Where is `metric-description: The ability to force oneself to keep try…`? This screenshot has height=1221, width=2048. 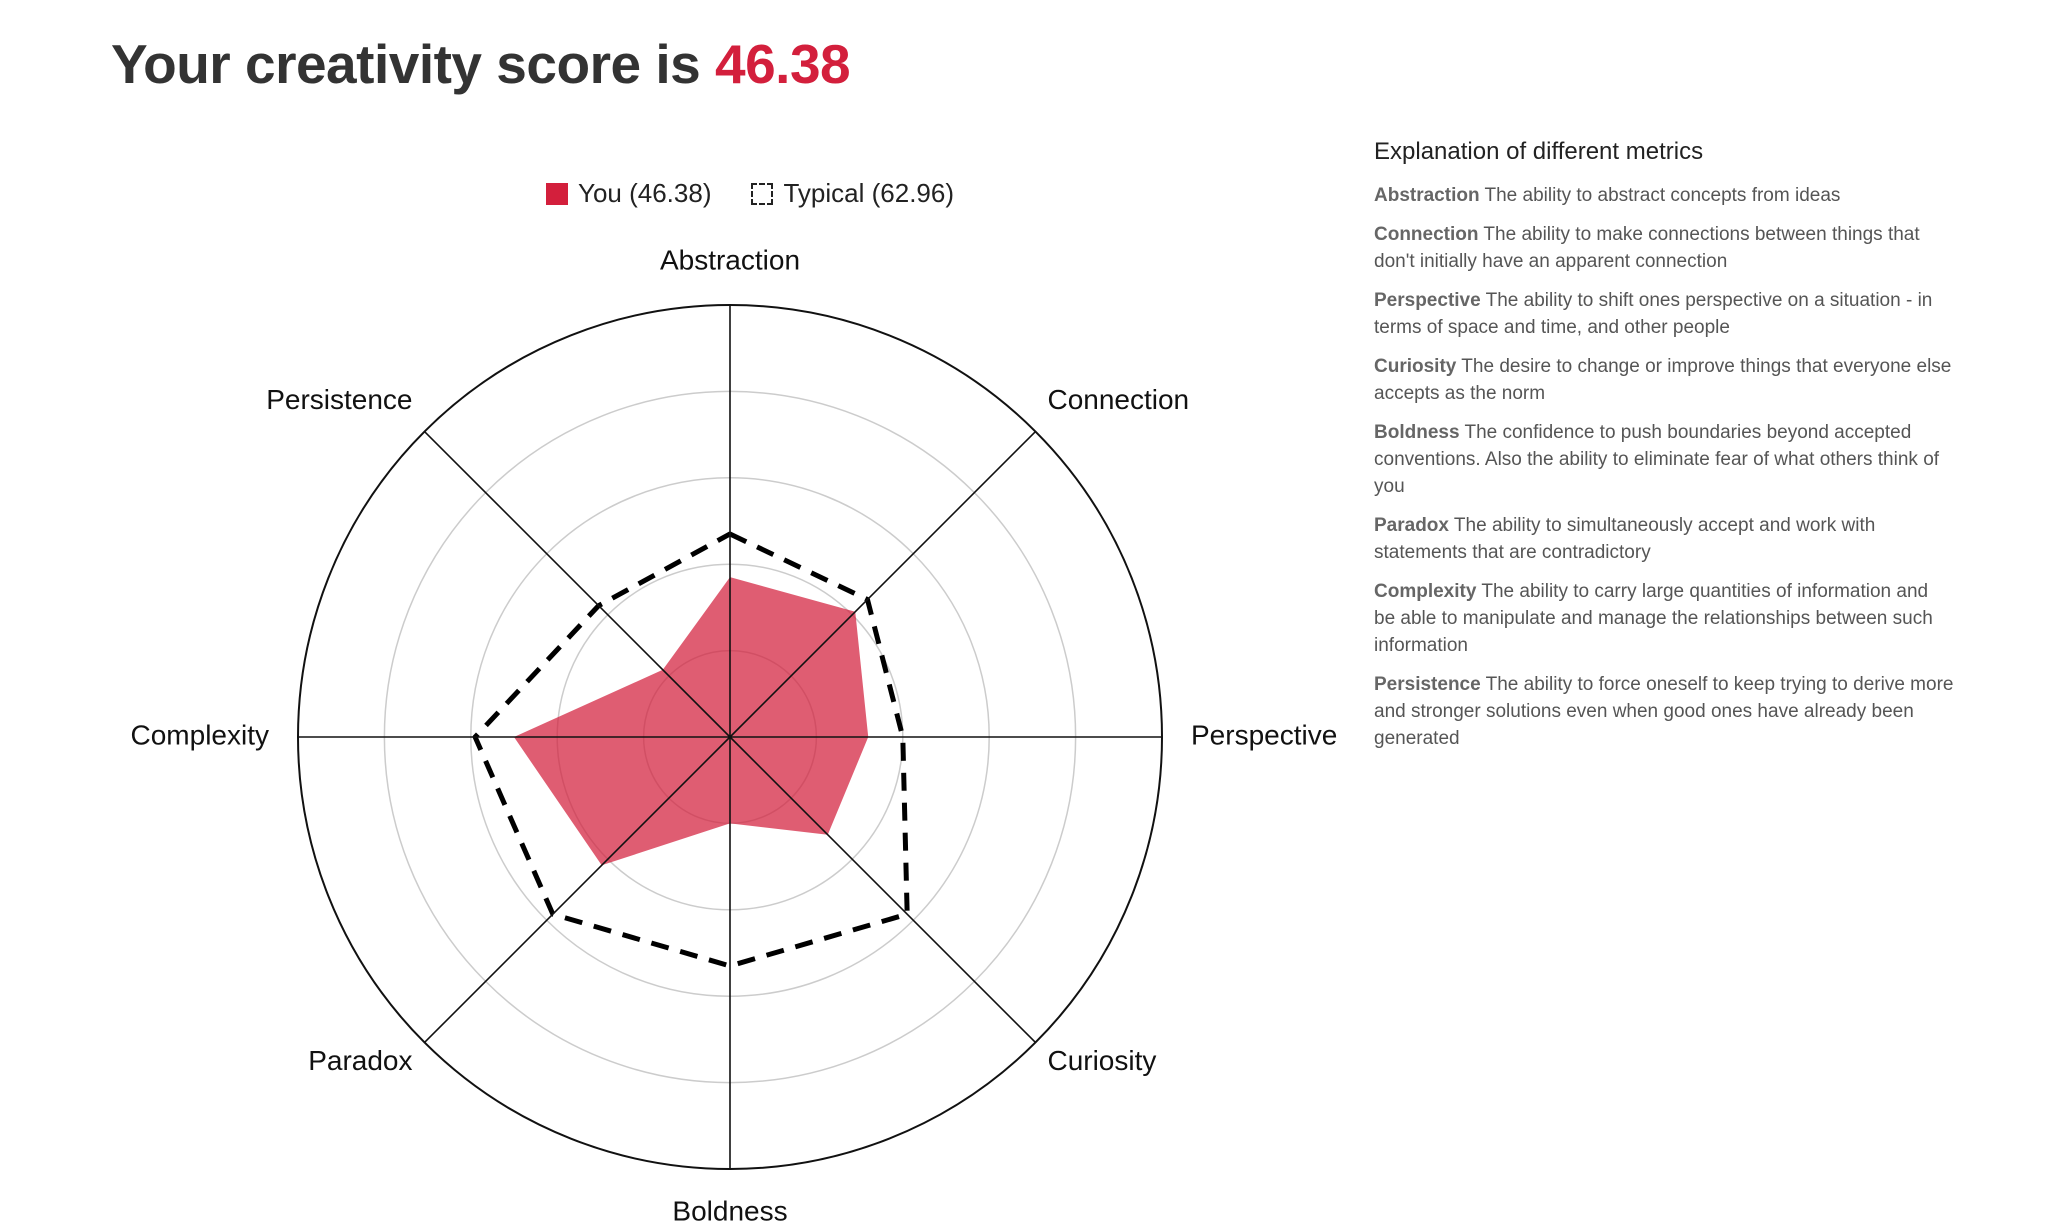 metric-description: The ability to force oneself to keep try… is located at coordinates (1664, 711).